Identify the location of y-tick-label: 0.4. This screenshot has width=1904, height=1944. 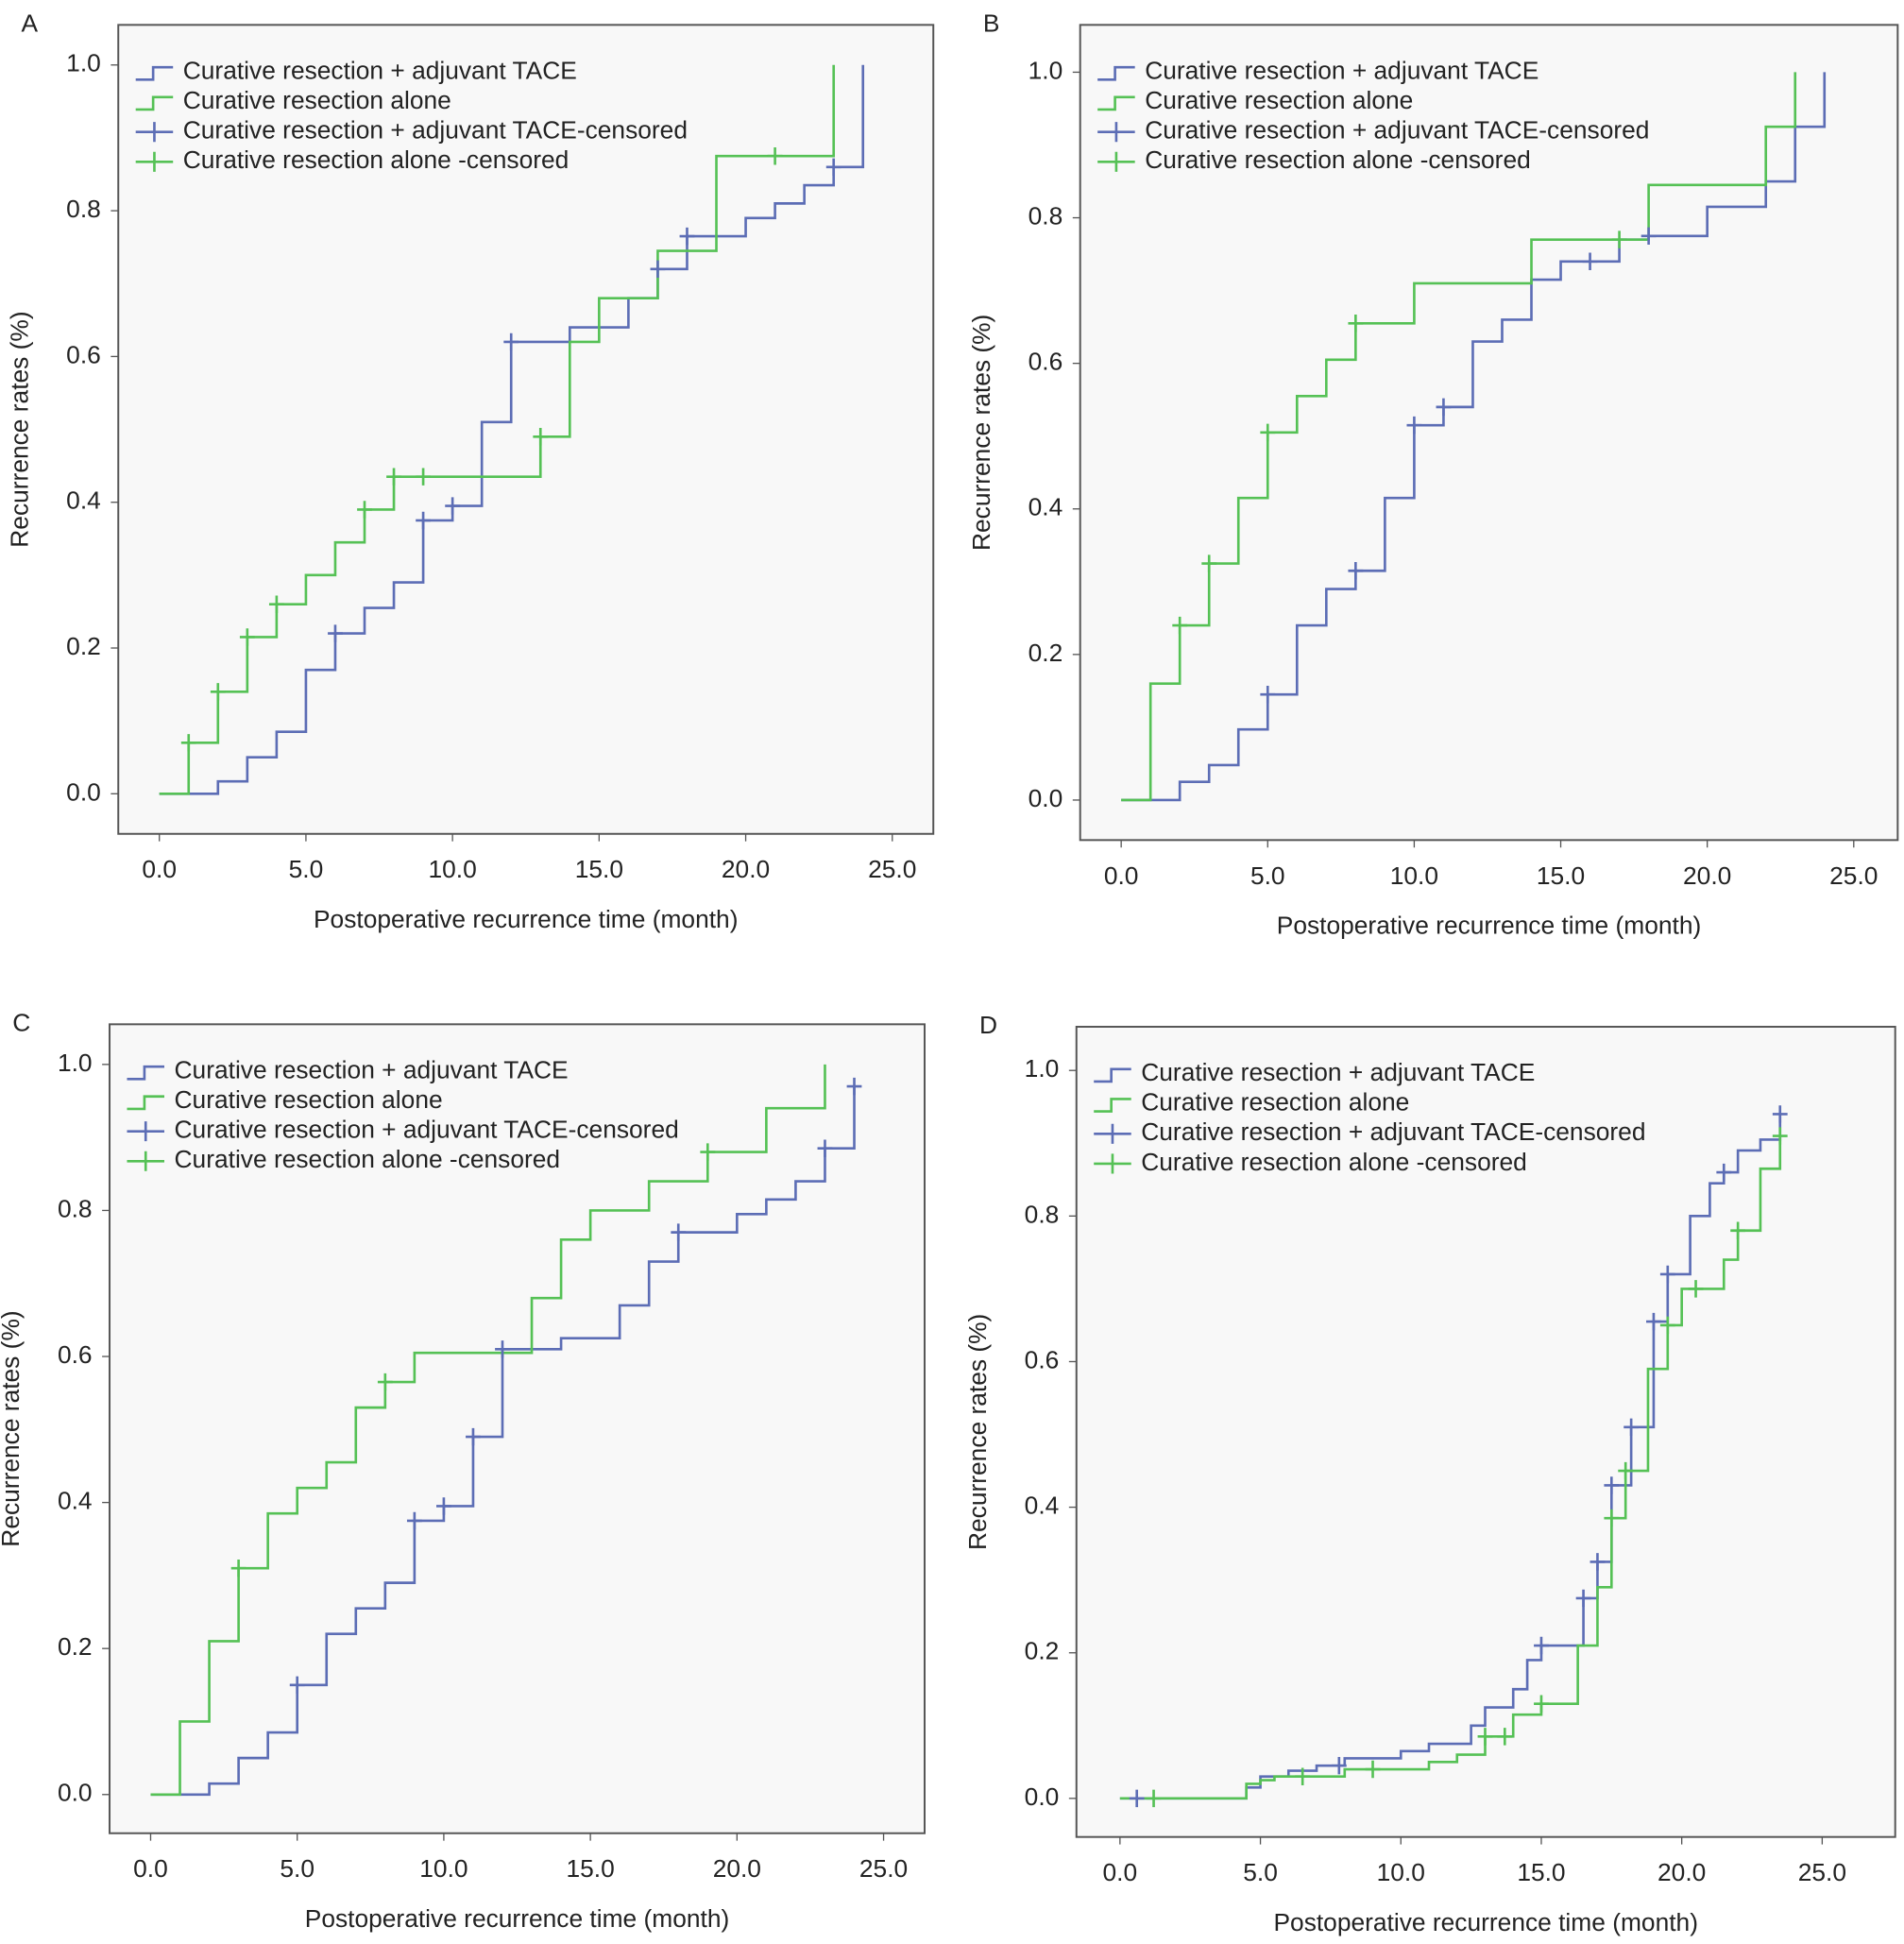
(1042, 1506).